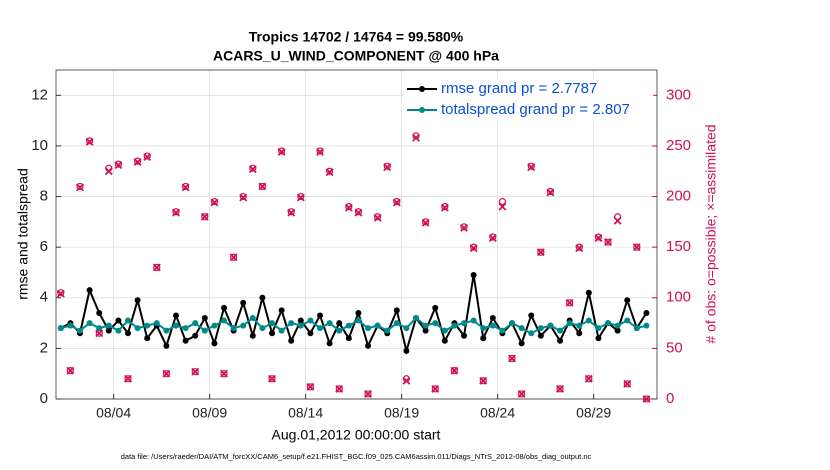  I want to click on y-tick-label: 8, so click(44, 196).